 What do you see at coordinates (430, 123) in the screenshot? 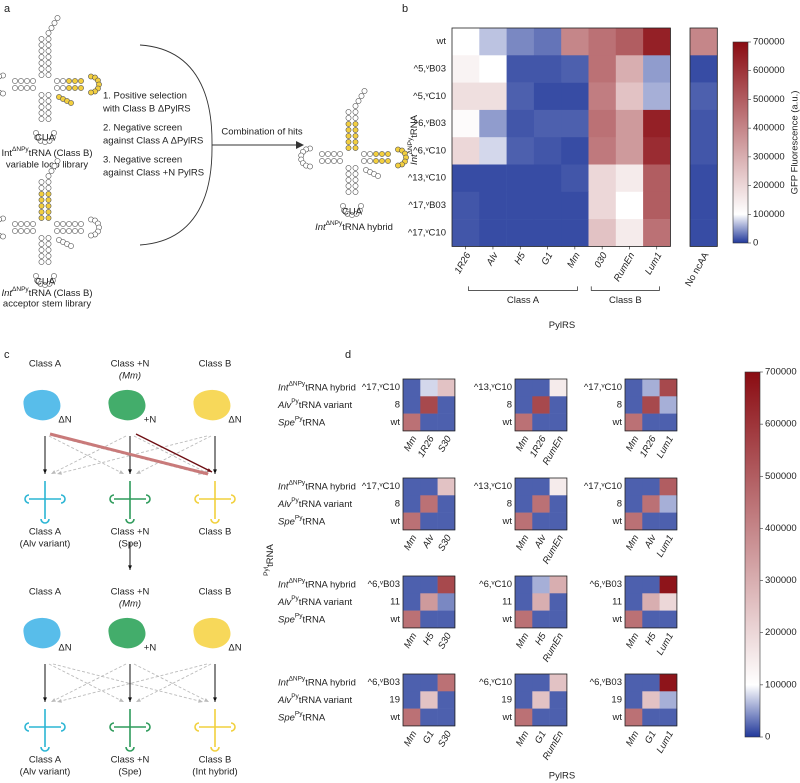
I see `row-label: ^6,ᵛB03` at bounding box center [430, 123].